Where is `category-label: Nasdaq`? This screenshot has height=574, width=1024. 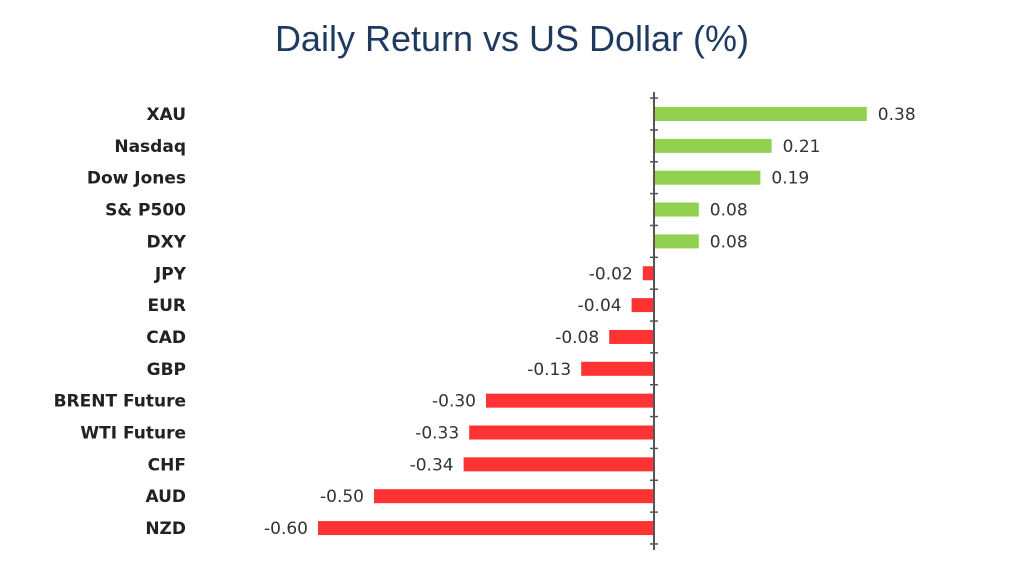
category-label: Nasdaq is located at coordinates (150, 147).